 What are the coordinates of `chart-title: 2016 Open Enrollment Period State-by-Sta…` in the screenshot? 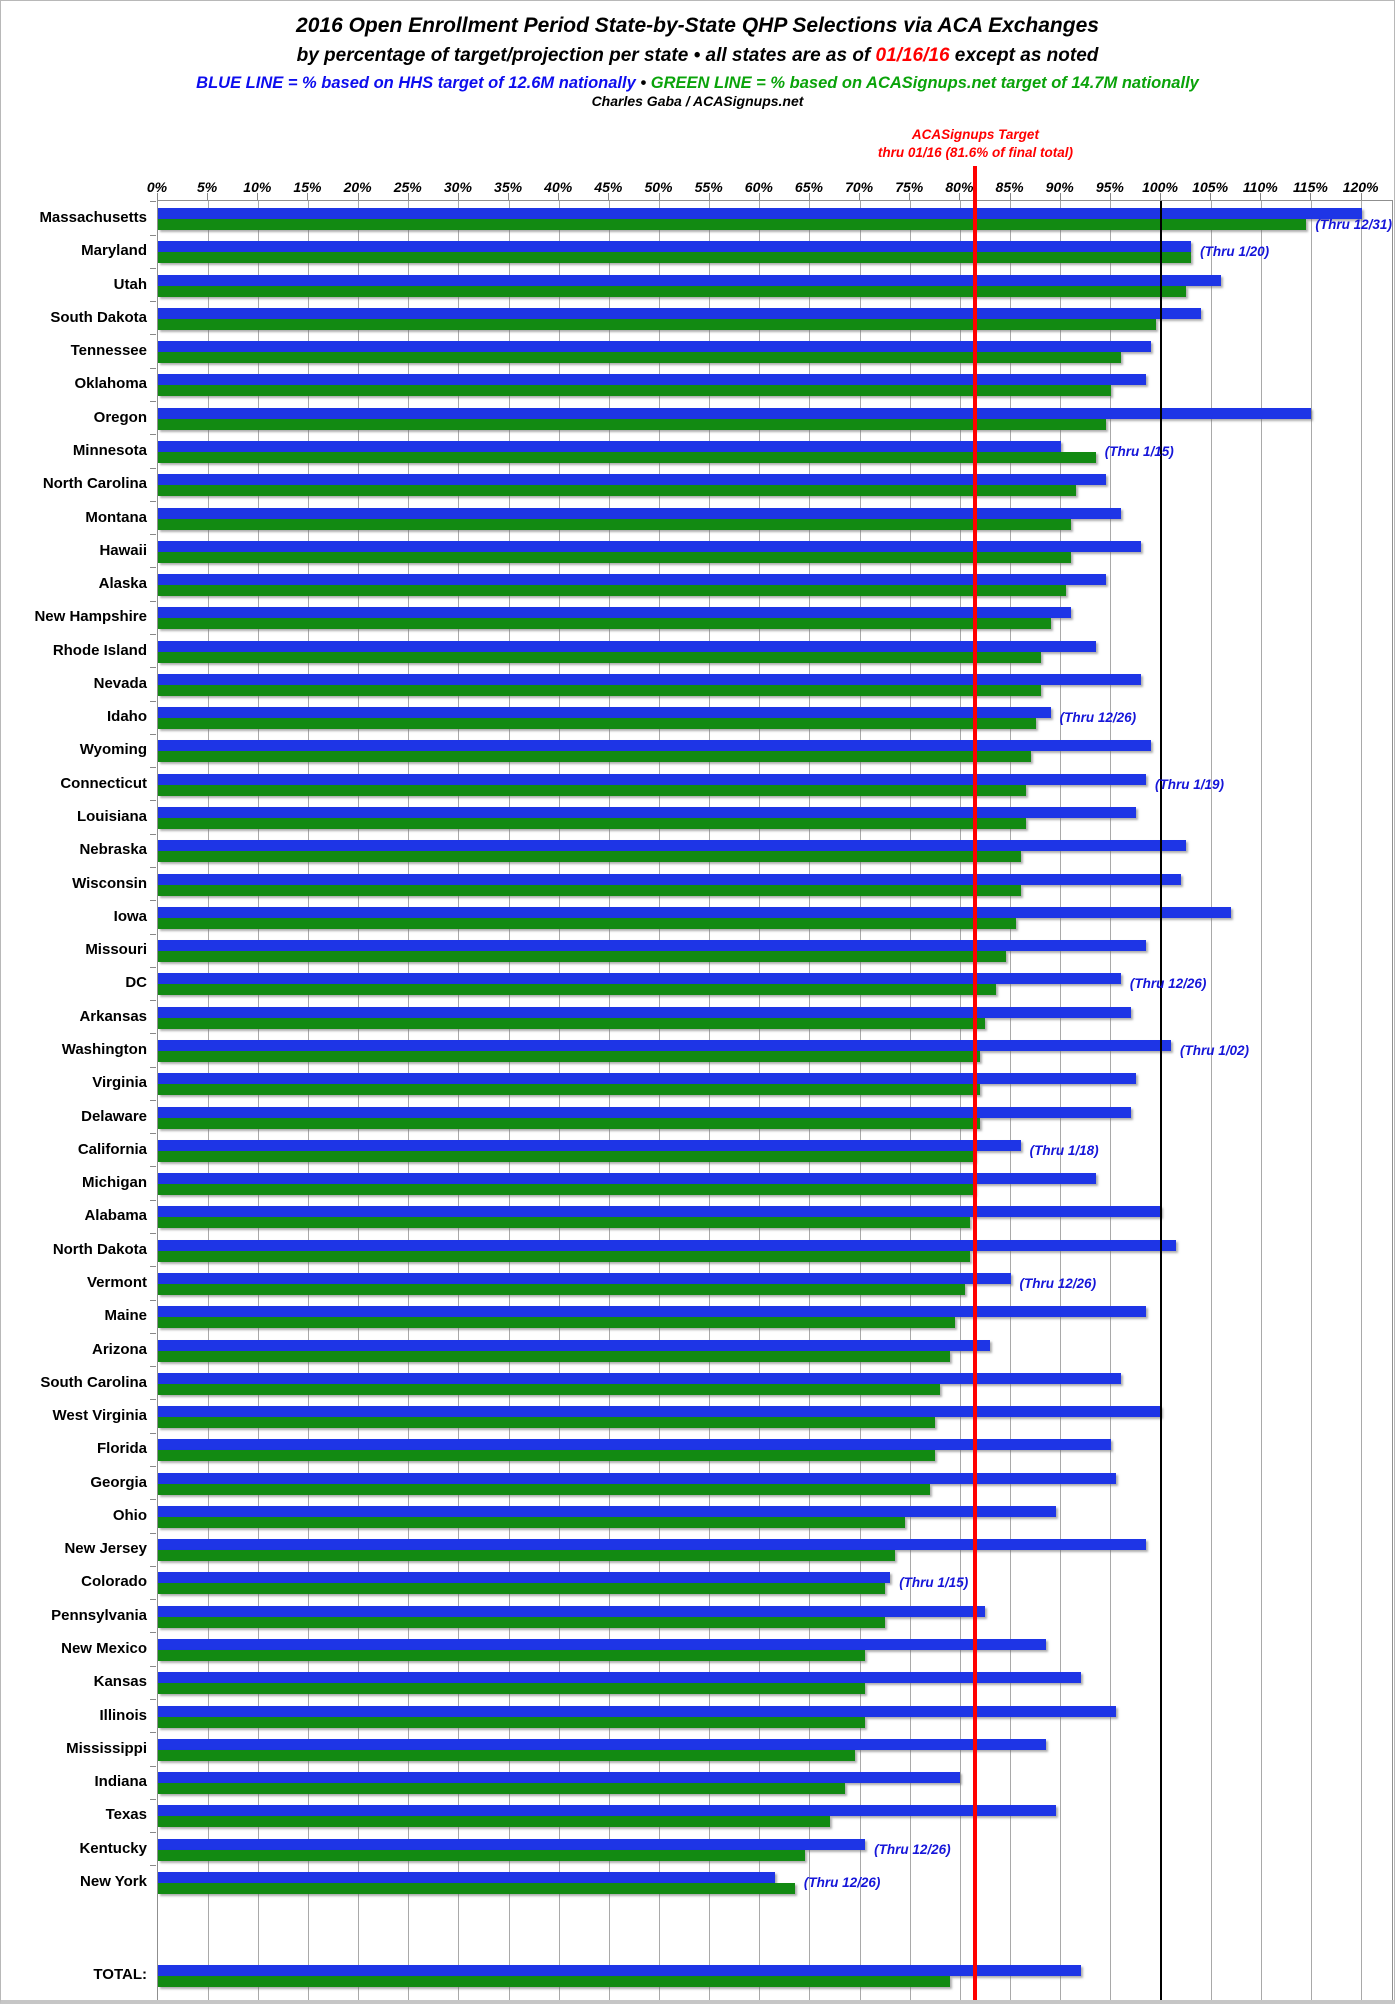 It's located at (697, 25).